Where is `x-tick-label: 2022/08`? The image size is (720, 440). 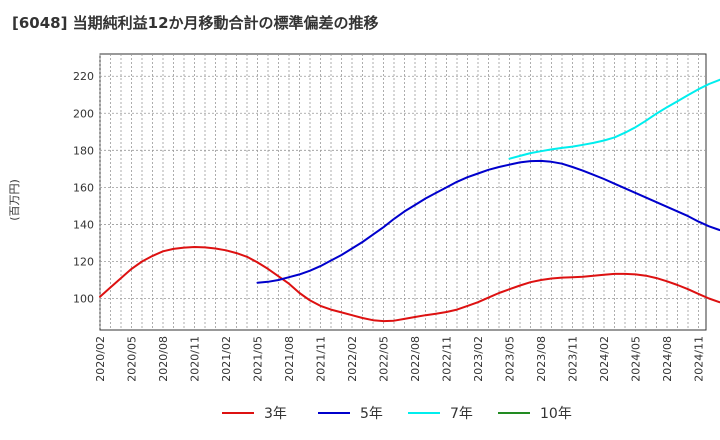
x-tick-label: 2022/08 is located at coordinates (415, 359).